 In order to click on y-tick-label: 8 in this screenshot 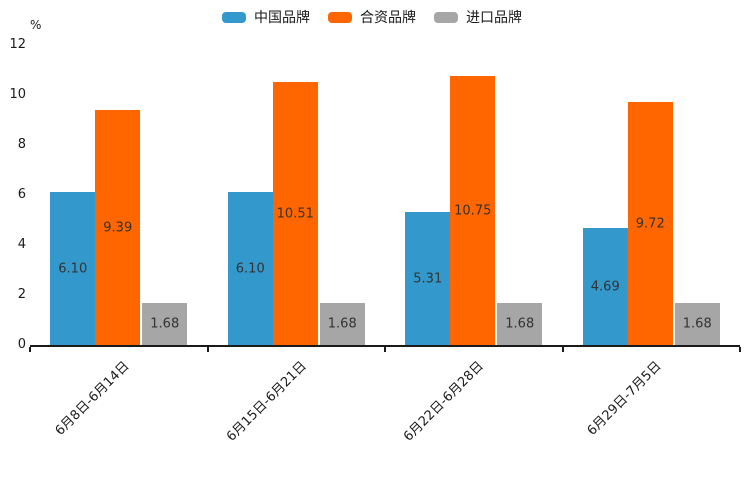, I will do `click(21, 144)`.